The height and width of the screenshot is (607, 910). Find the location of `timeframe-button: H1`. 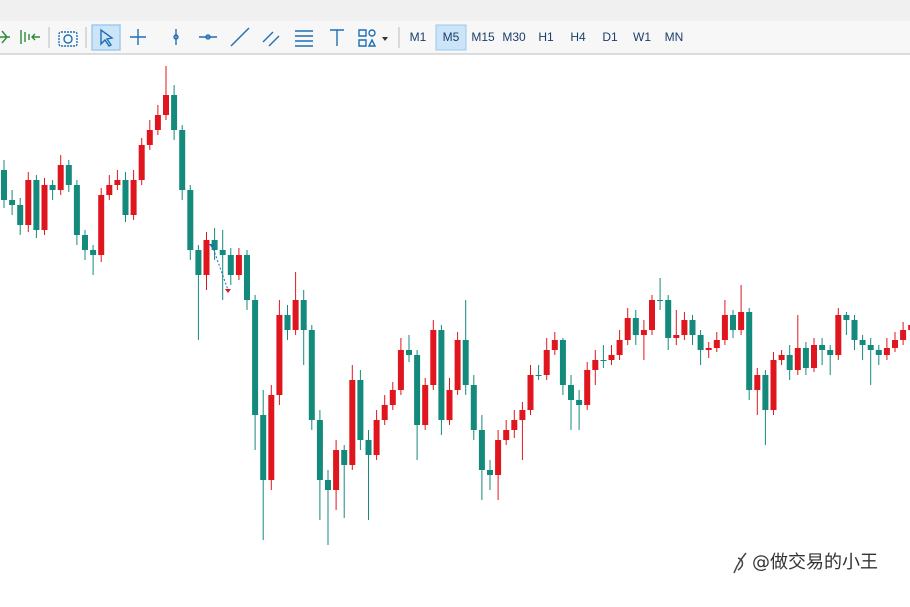

timeframe-button: H1 is located at coordinates (546, 37).